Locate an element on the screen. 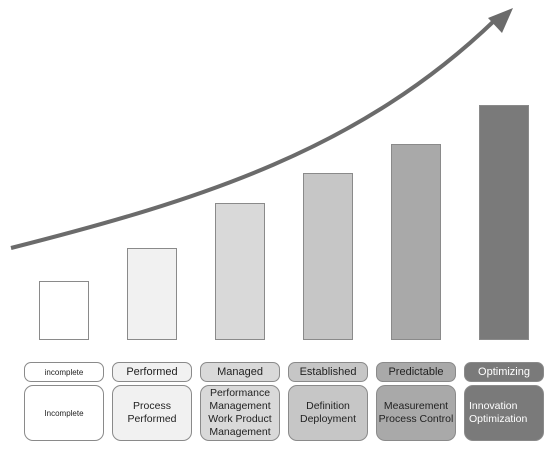 The height and width of the screenshot is (449, 550). level-details-predictable: Measurement Process Control is located at coordinates (416, 413).